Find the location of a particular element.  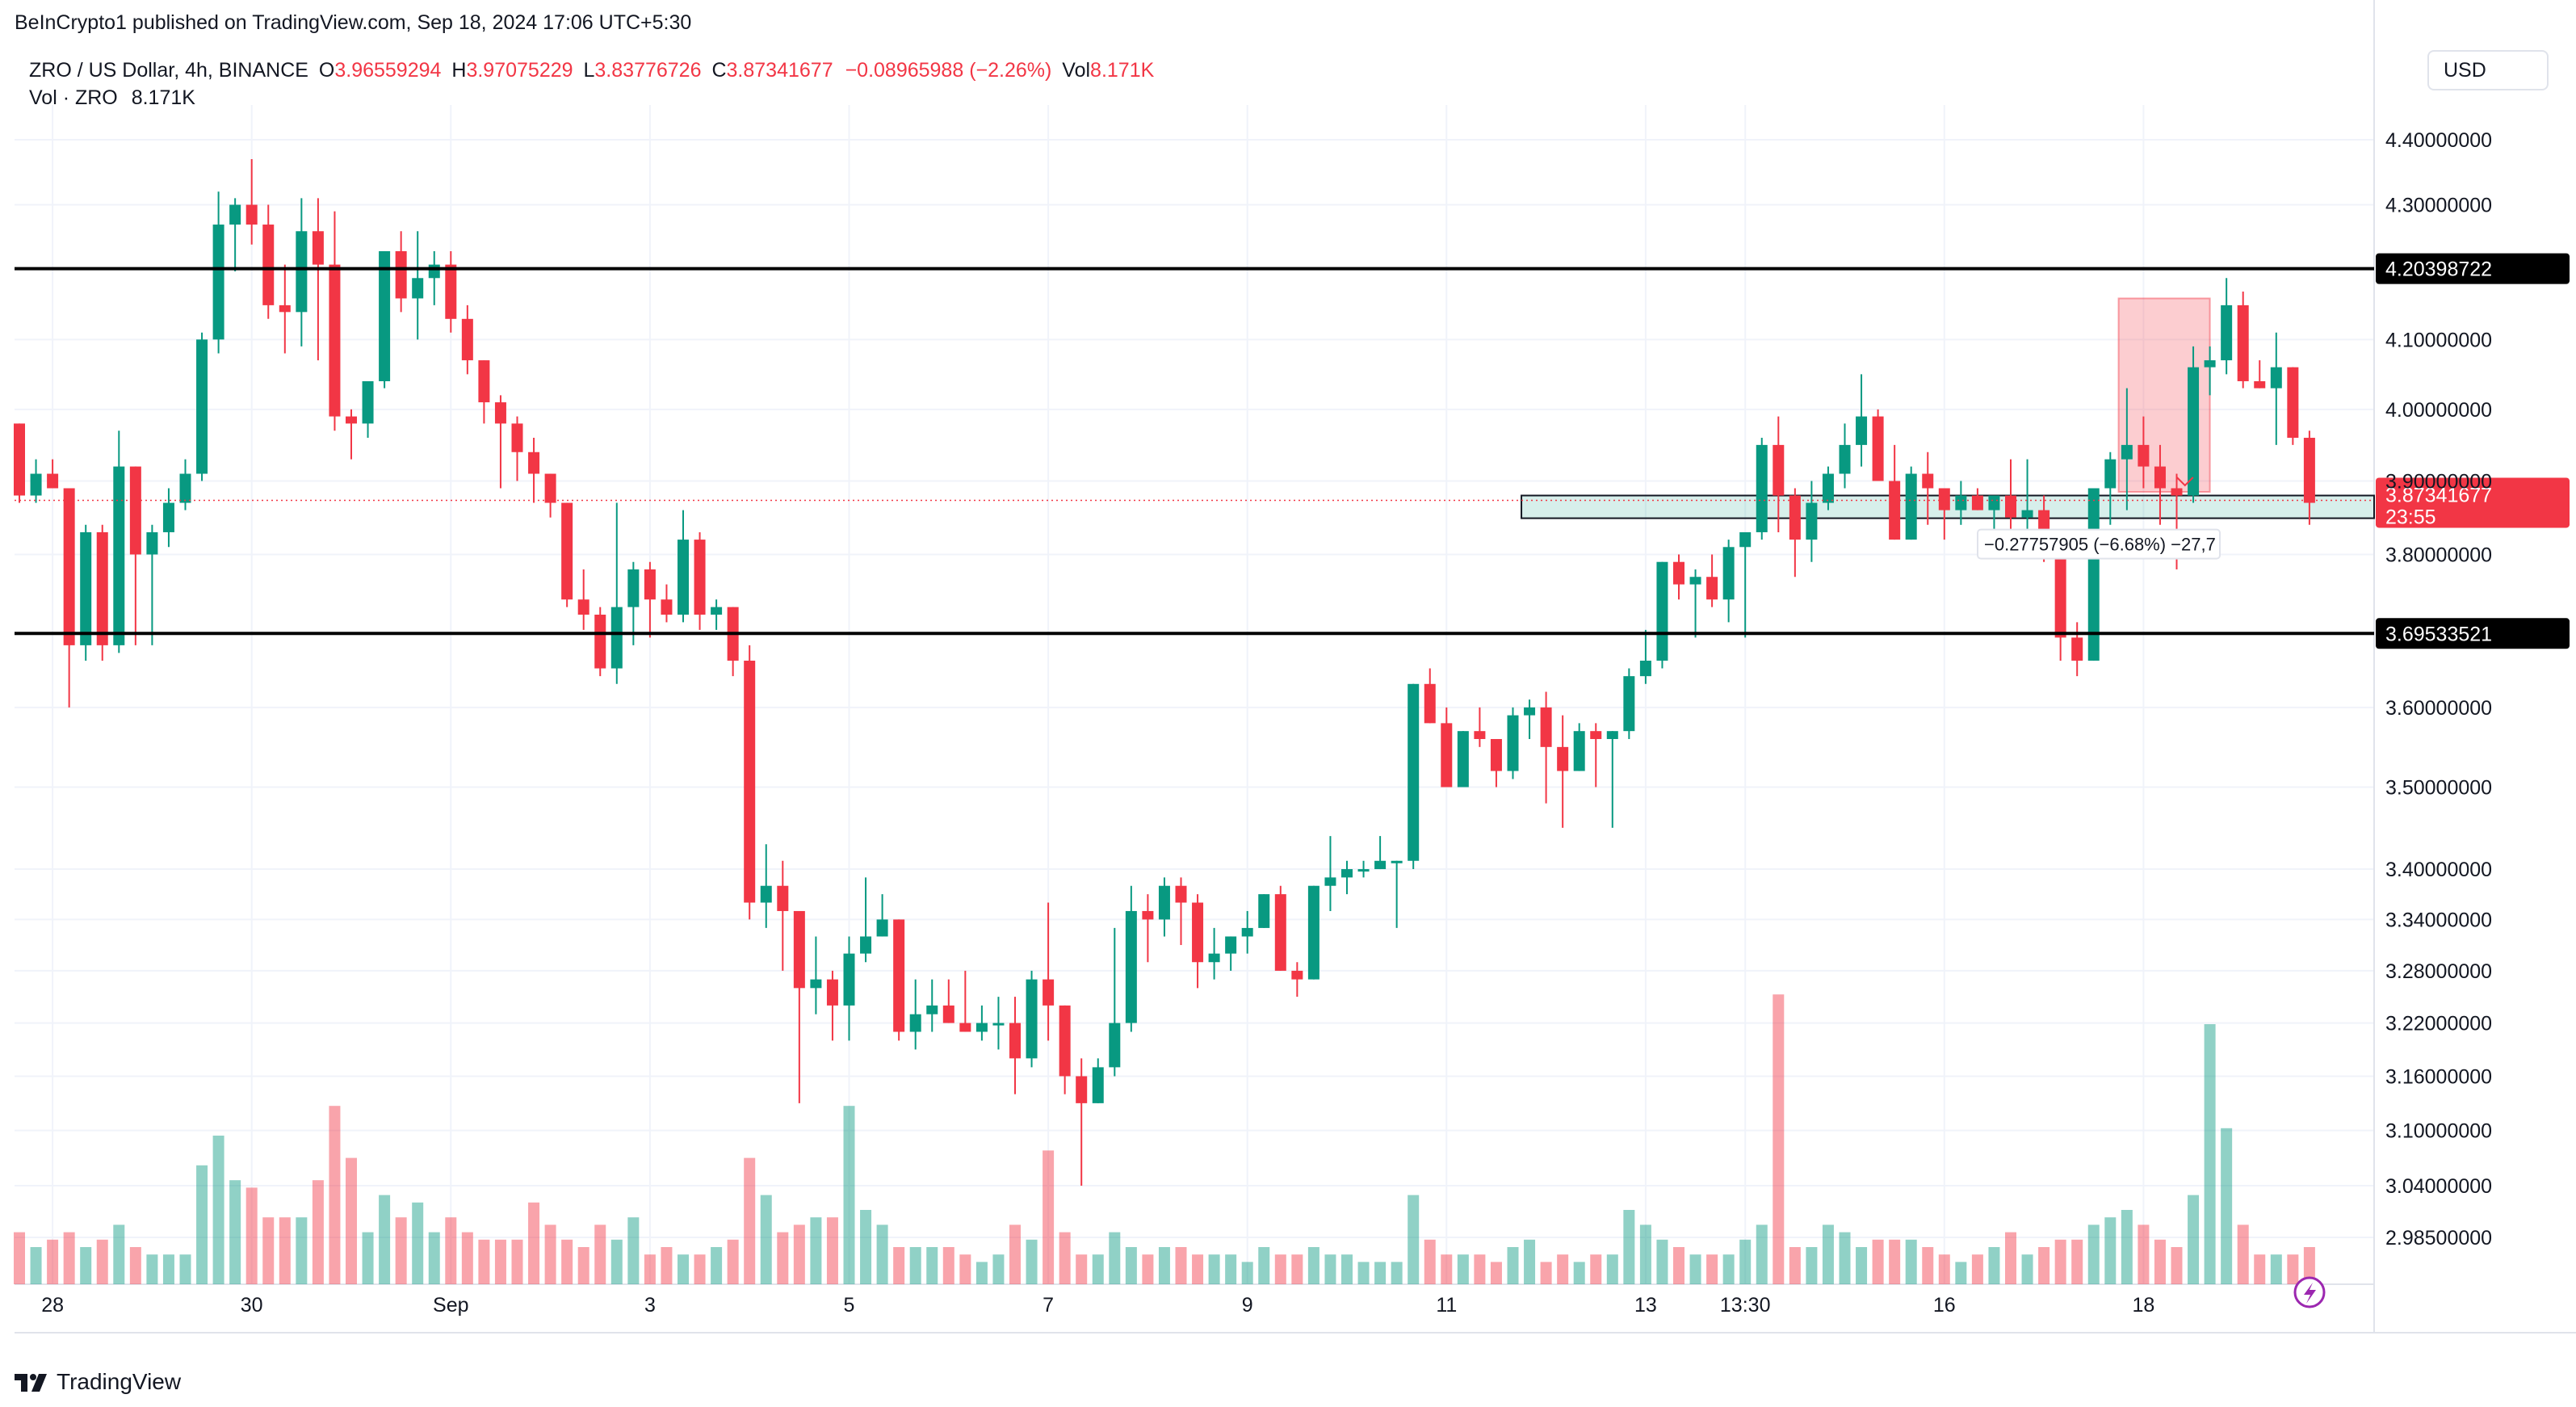

symbol-label: ZRO / US Dollar, 4h, BINANCE is located at coordinates (168, 70).